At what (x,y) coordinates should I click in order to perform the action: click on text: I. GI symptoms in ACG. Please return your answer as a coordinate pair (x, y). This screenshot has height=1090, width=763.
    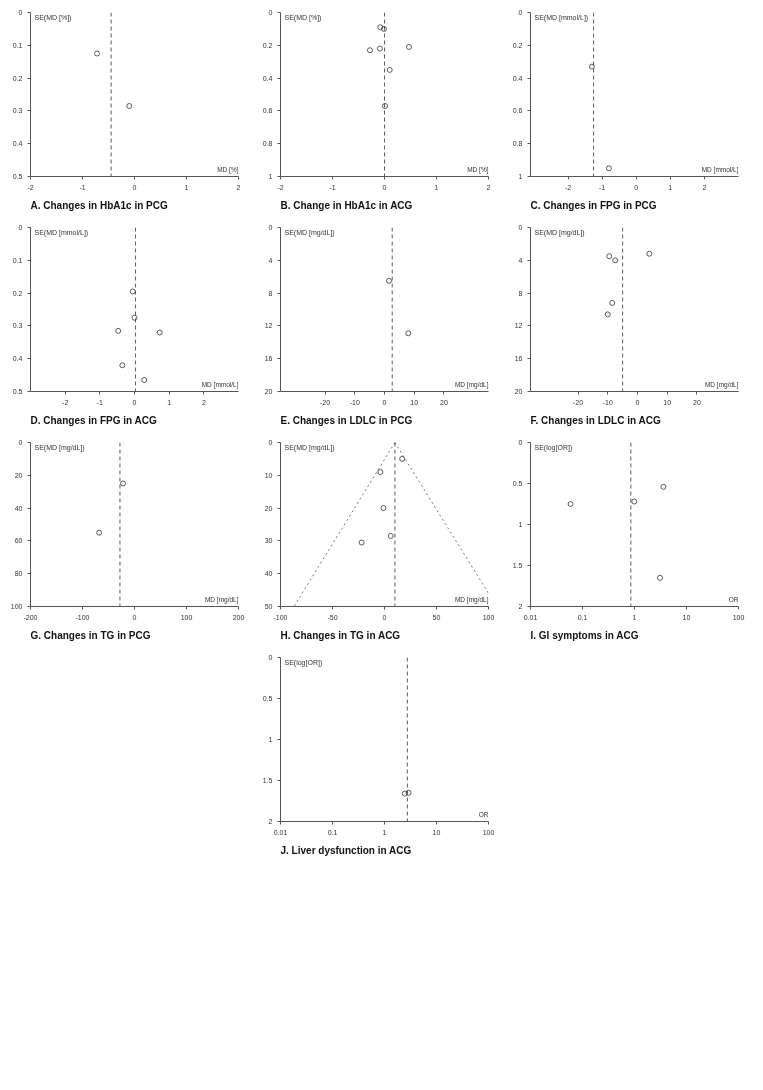
    Looking at the image, I should click on (584, 635).